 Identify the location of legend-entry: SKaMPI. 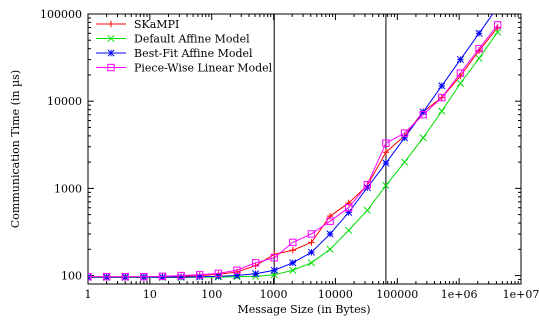
(137, 24).